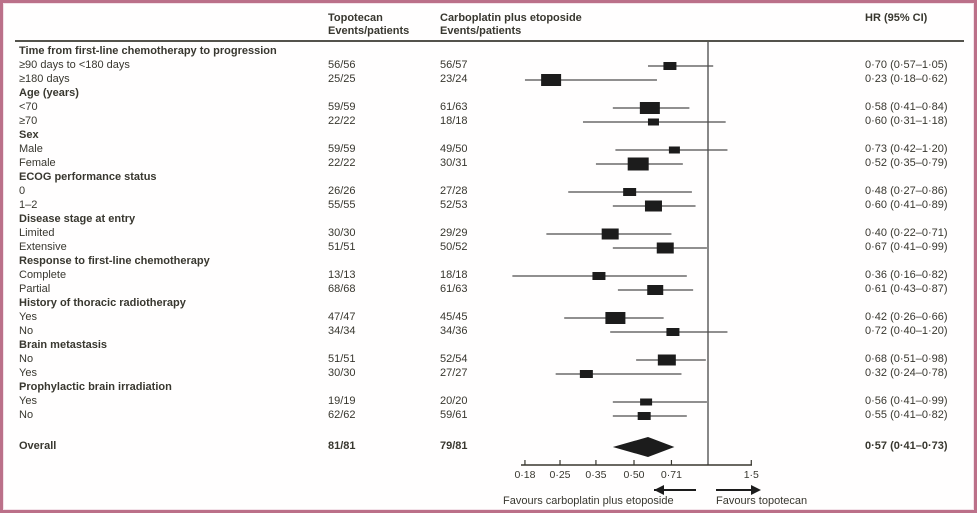 The image size is (977, 513). Describe the element at coordinates (906, 446) in the screenshot. I see `hr-value: 0·57 (0·41–0·73)` at that location.